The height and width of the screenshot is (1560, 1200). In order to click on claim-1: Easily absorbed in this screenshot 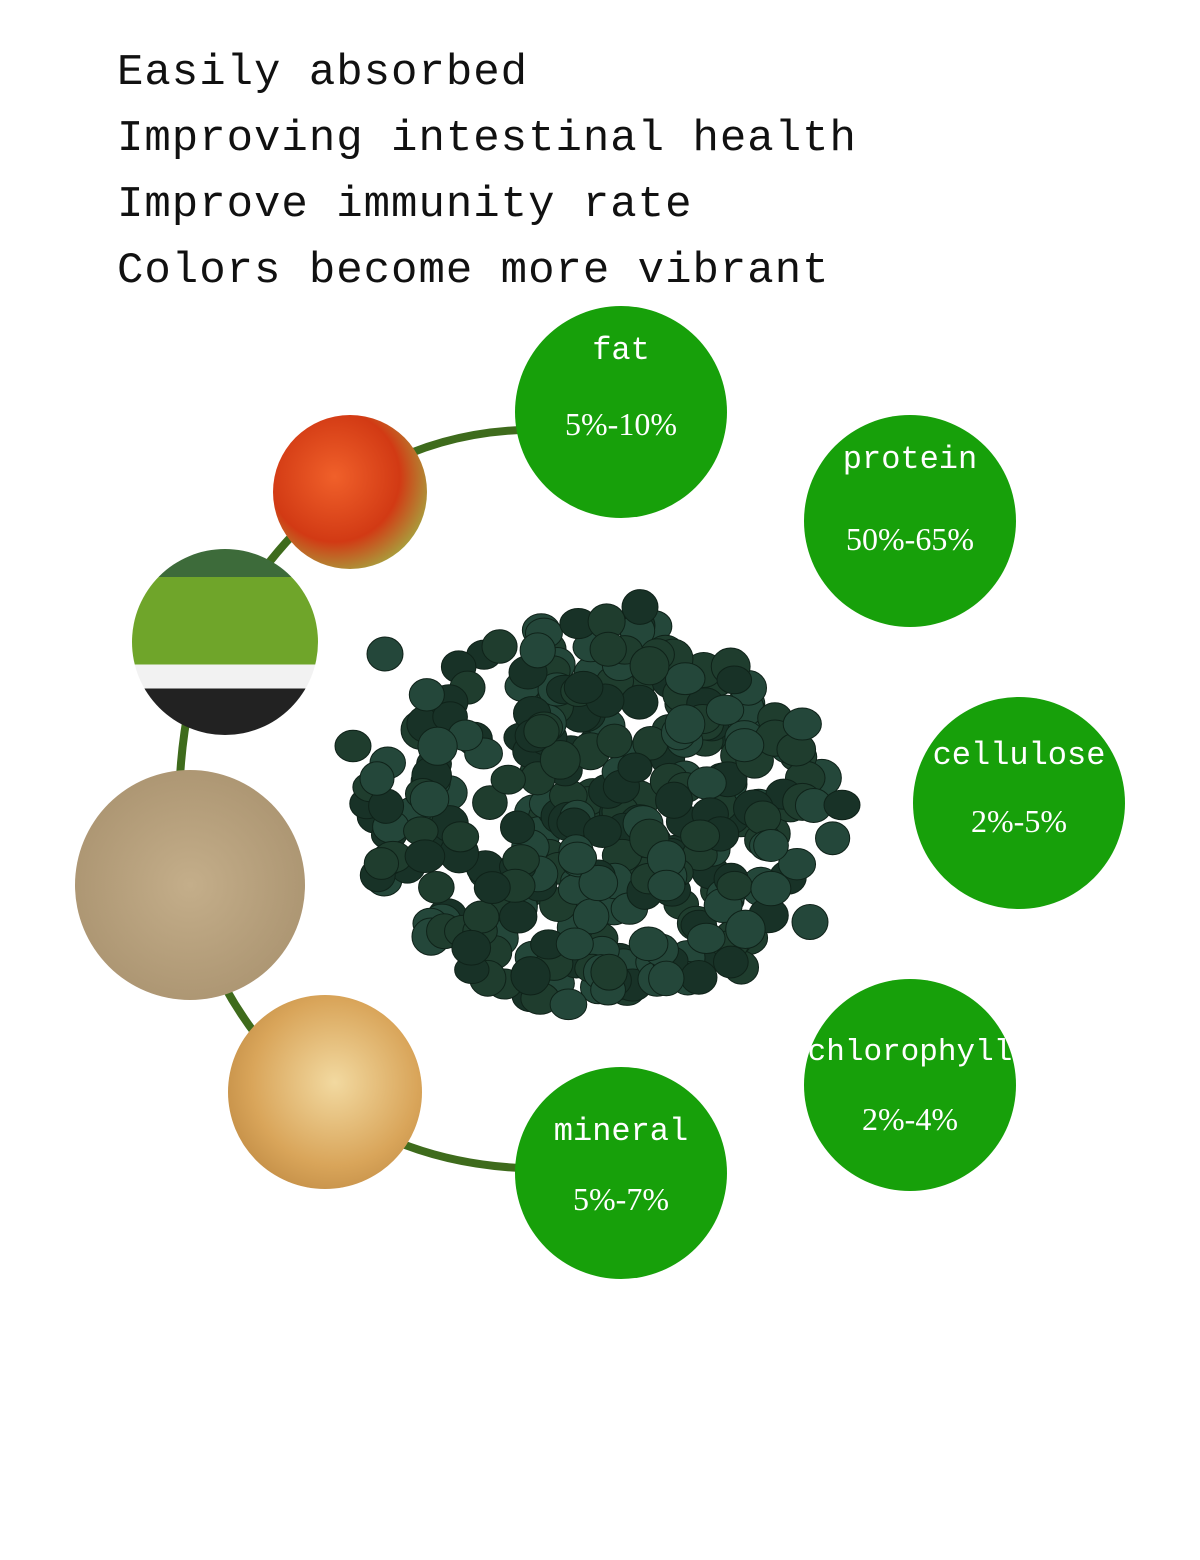, I will do `click(323, 73)`.